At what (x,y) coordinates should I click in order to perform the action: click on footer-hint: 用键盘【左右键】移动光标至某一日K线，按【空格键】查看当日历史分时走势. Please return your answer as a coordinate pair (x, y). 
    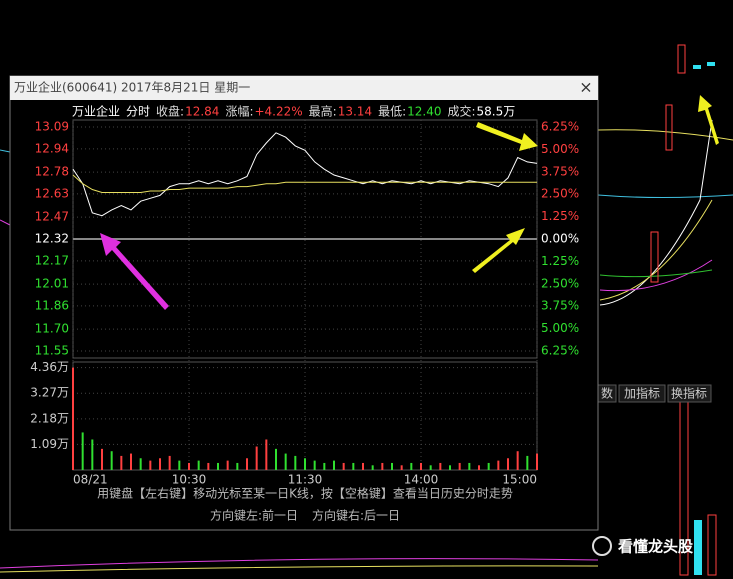
    Looking at the image, I should click on (305, 493).